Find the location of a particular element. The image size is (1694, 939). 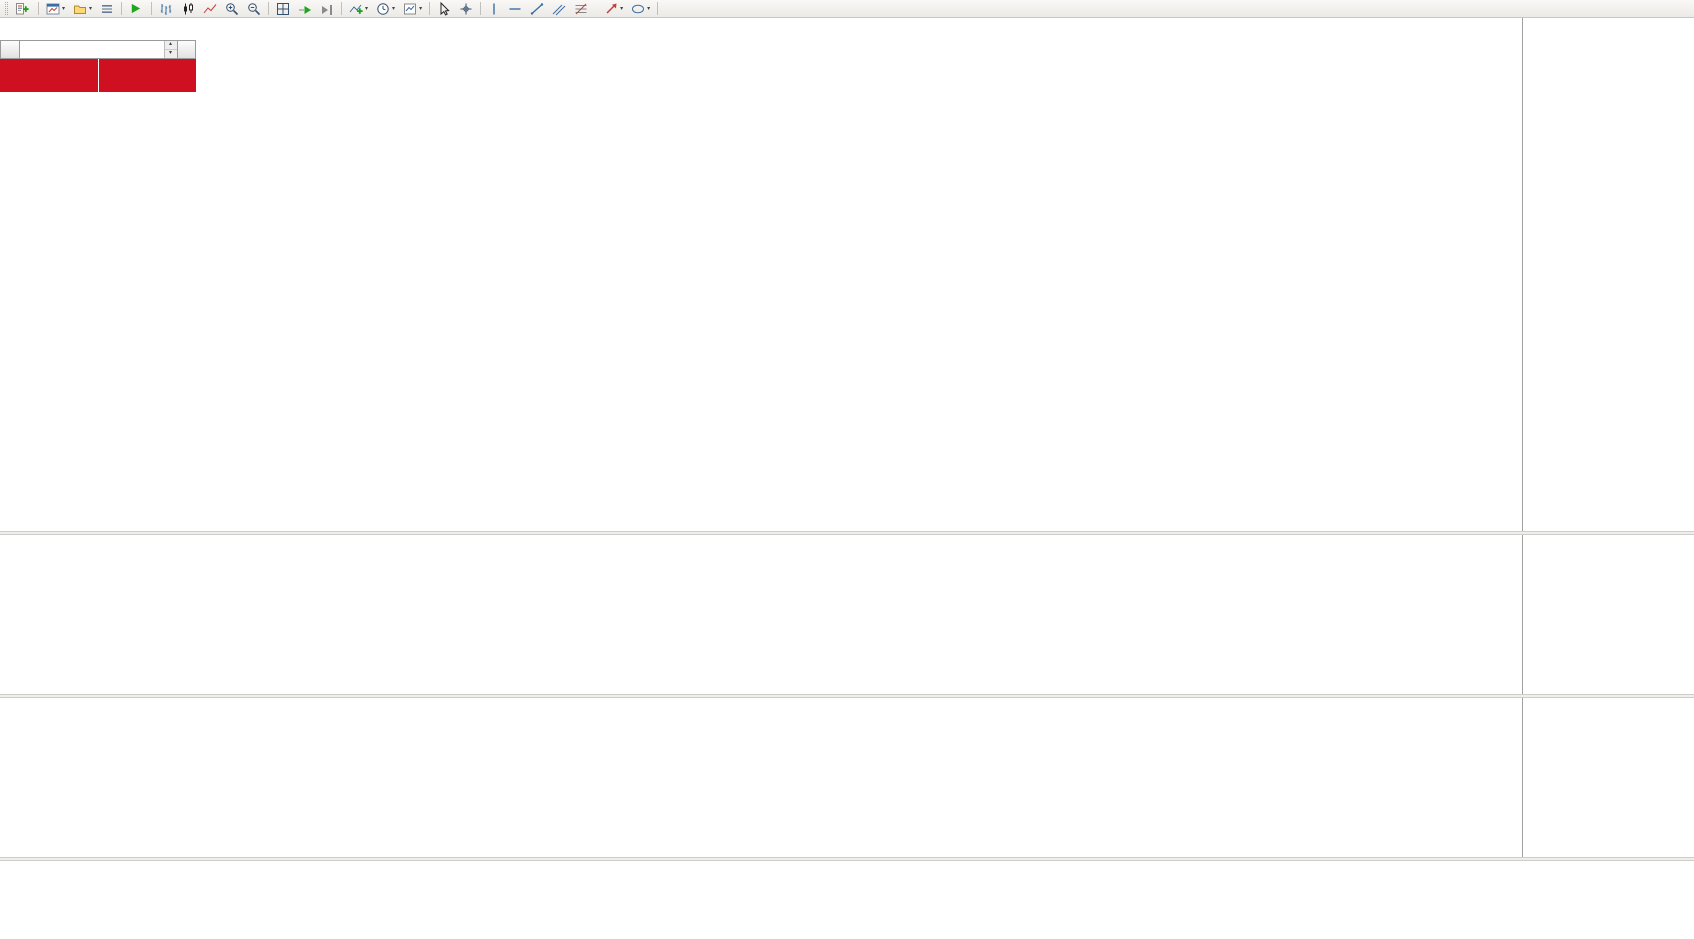

sell-price-box is located at coordinates (49, 75).